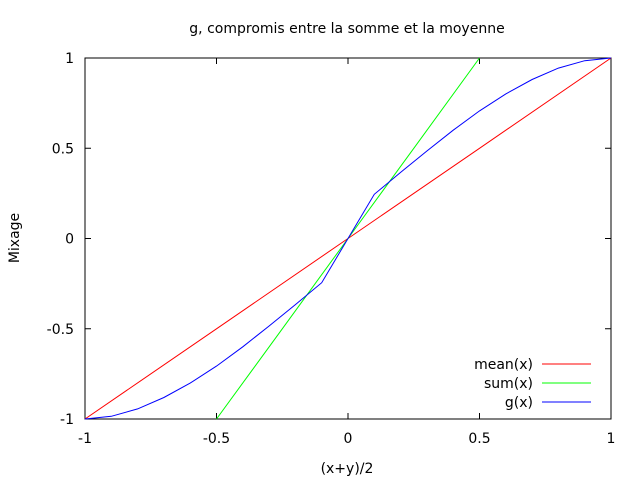 This screenshot has width=640, height=480. What do you see at coordinates (69, 240) in the screenshot?
I see `y-tick-label: 0` at bounding box center [69, 240].